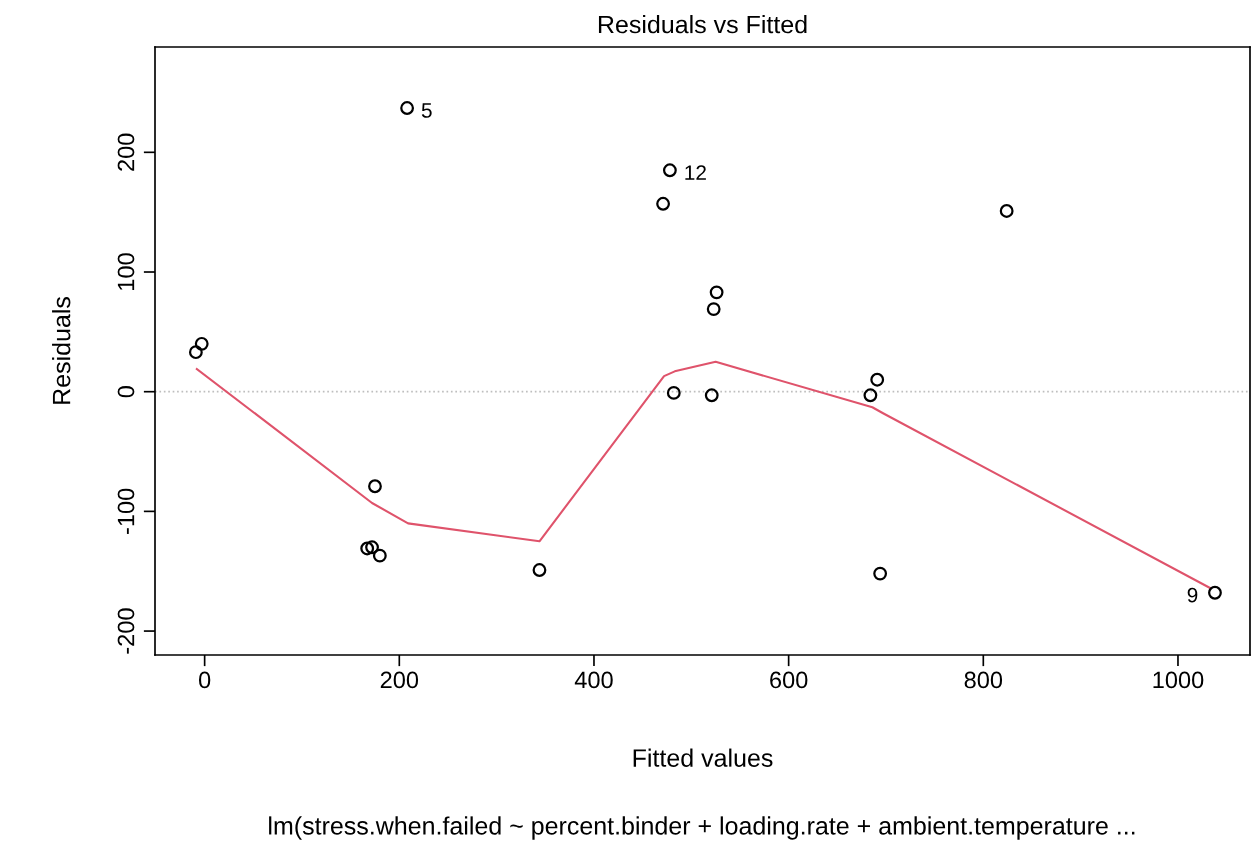 This screenshot has width=1254, height=847. I want to click on y-tick-label: -200, so click(126, 631).